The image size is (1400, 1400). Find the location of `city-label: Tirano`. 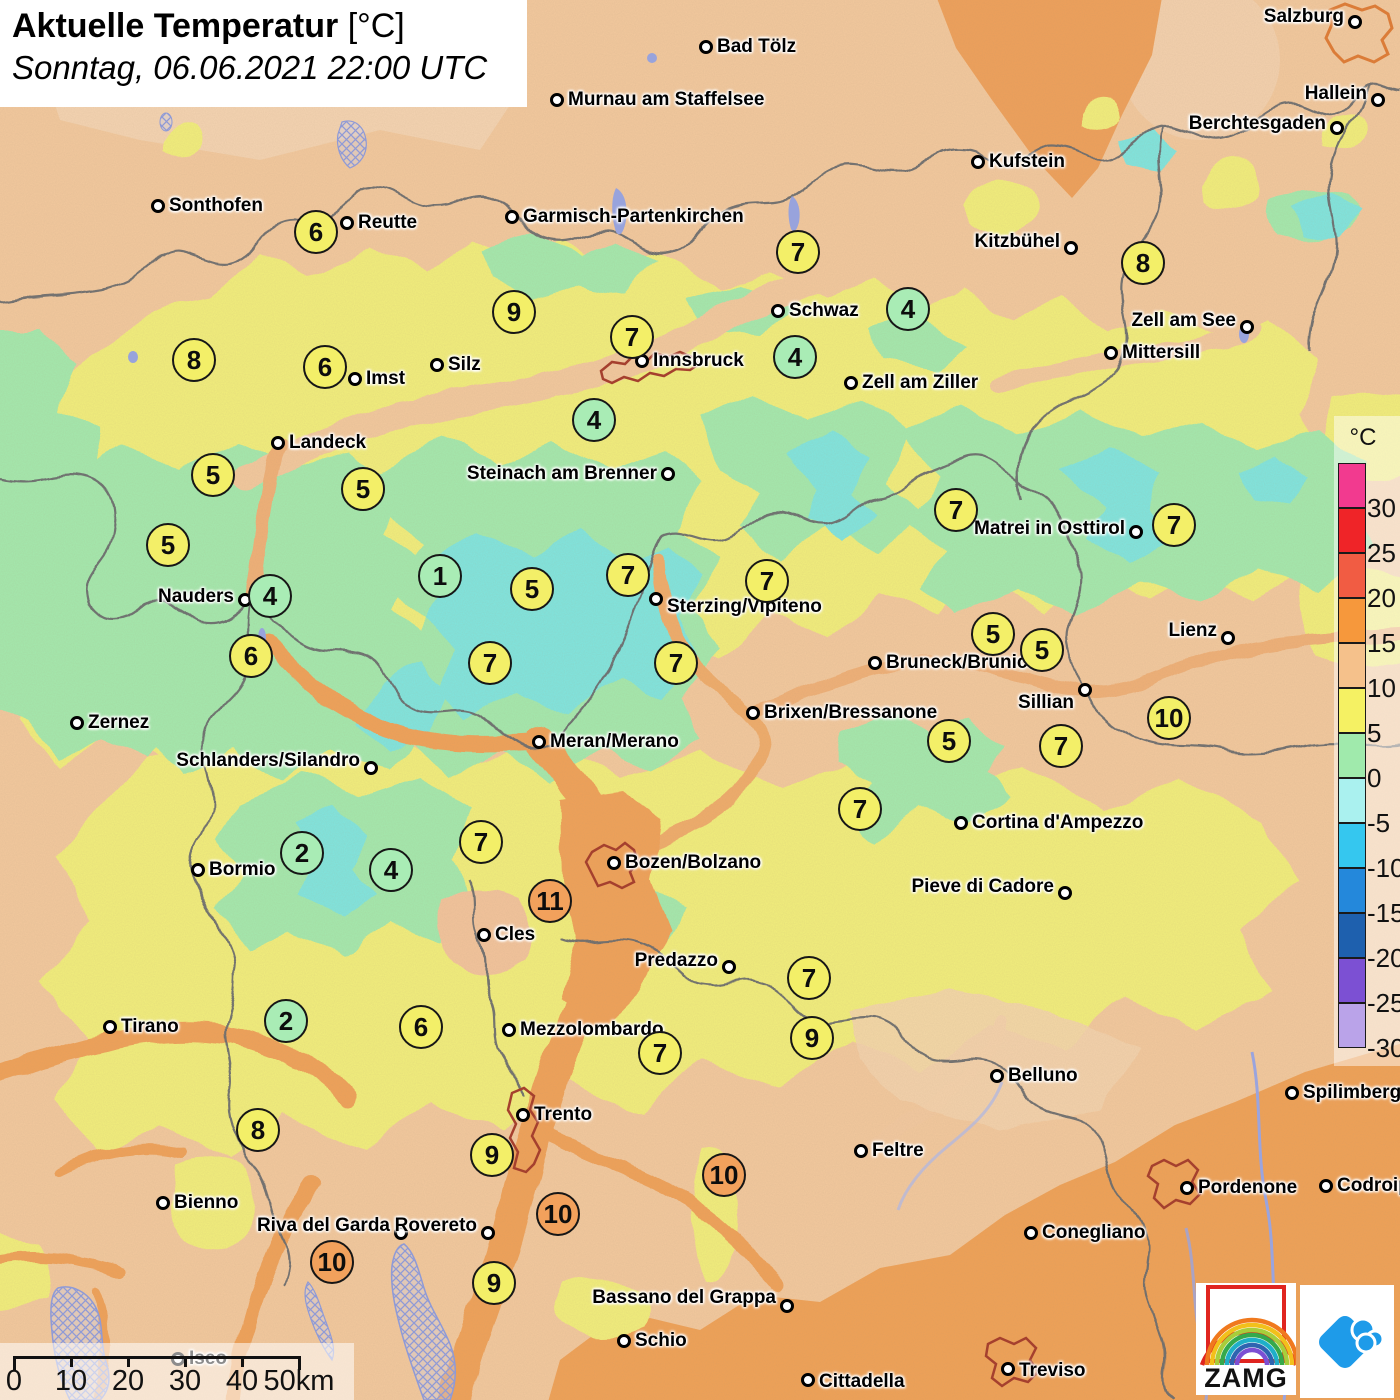

city-label: Tirano is located at coordinates (150, 1026).